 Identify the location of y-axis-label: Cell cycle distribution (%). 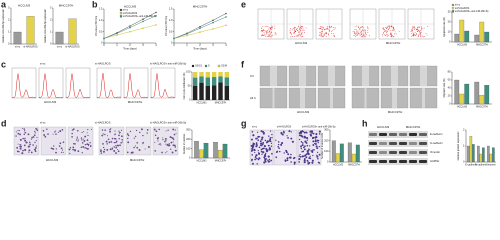
(184, 85).